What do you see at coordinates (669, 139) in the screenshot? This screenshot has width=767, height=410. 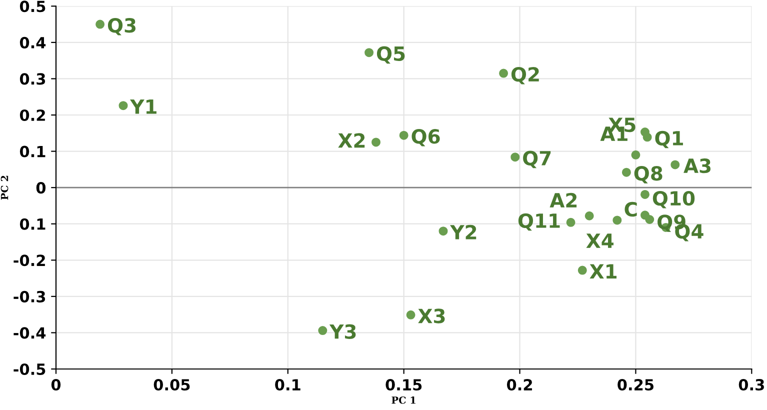 I see `annotation: Q1` at bounding box center [669, 139].